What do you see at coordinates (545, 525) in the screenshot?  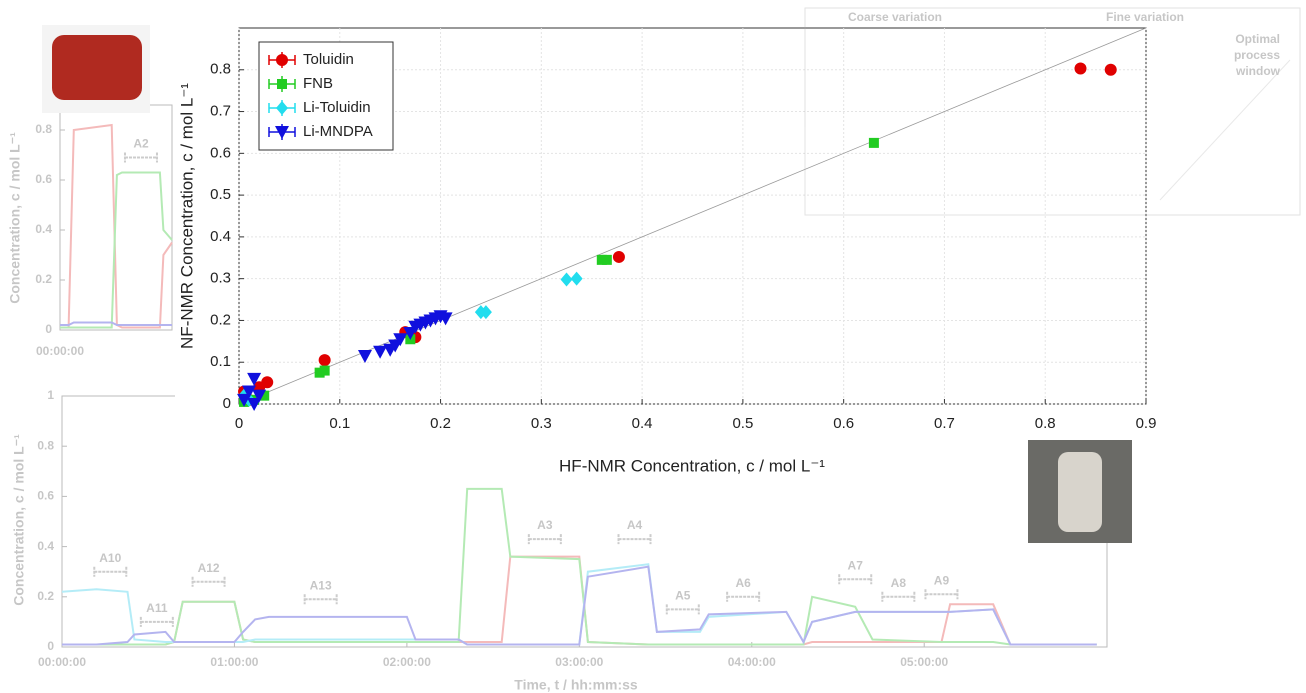 I see `annotation-label: A3` at bounding box center [545, 525].